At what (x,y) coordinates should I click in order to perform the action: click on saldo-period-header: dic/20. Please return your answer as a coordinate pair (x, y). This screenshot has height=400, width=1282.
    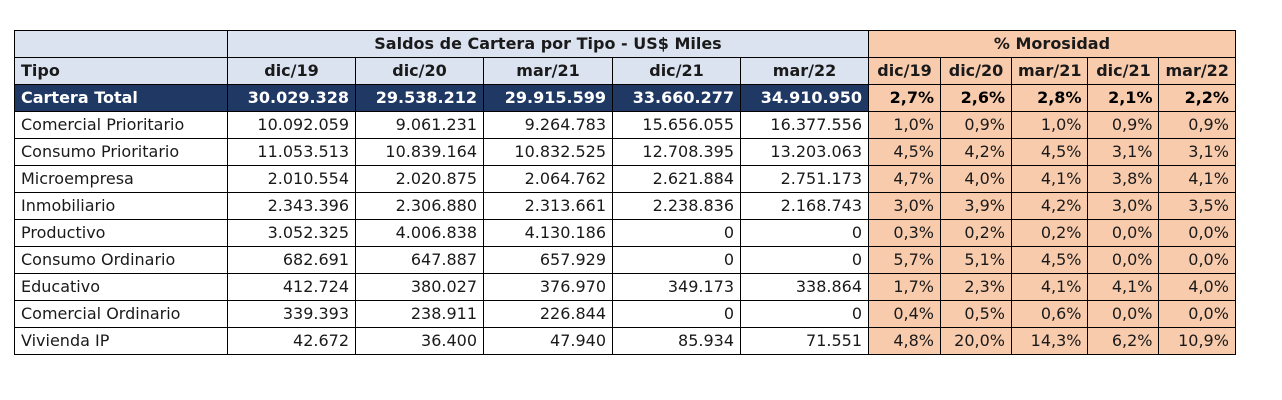
    Looking at the image, I should click on (419, 71).